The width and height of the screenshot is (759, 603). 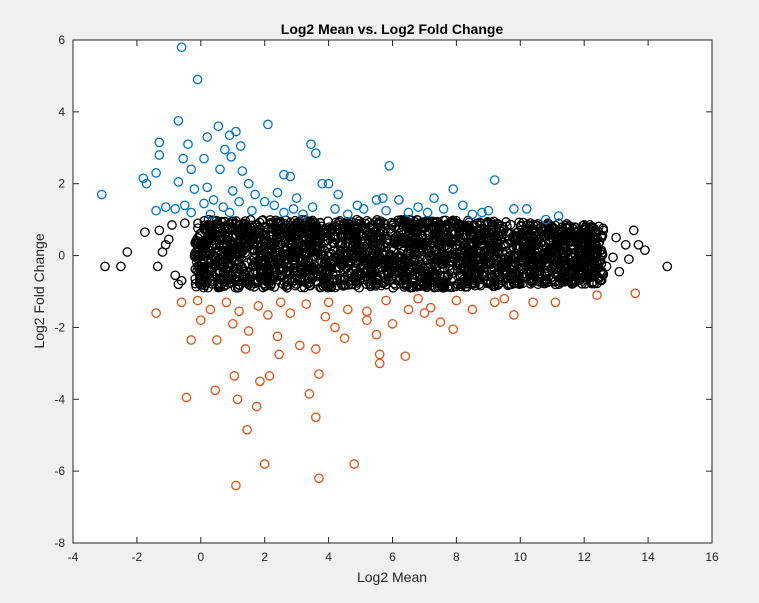 I want to click on x-axis-label: Log2 Mean, so click(x=392, y=577).